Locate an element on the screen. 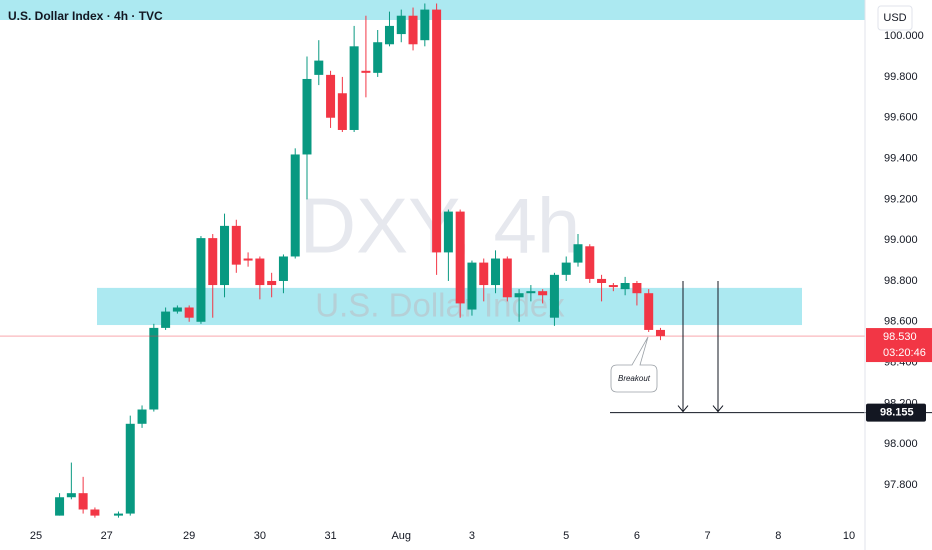 The image size is (932, 550). currency-label: USD is located at coordinates (894, 18).